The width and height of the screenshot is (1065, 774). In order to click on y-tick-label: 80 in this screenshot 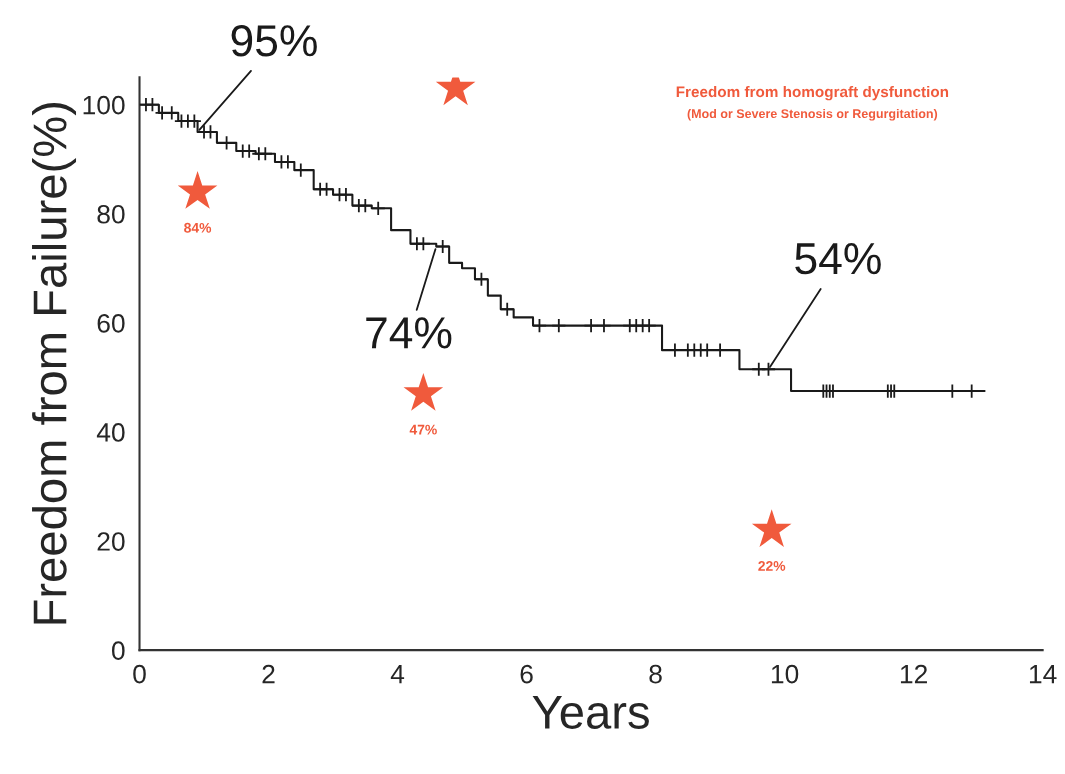, I will do `click(111, 214)`.